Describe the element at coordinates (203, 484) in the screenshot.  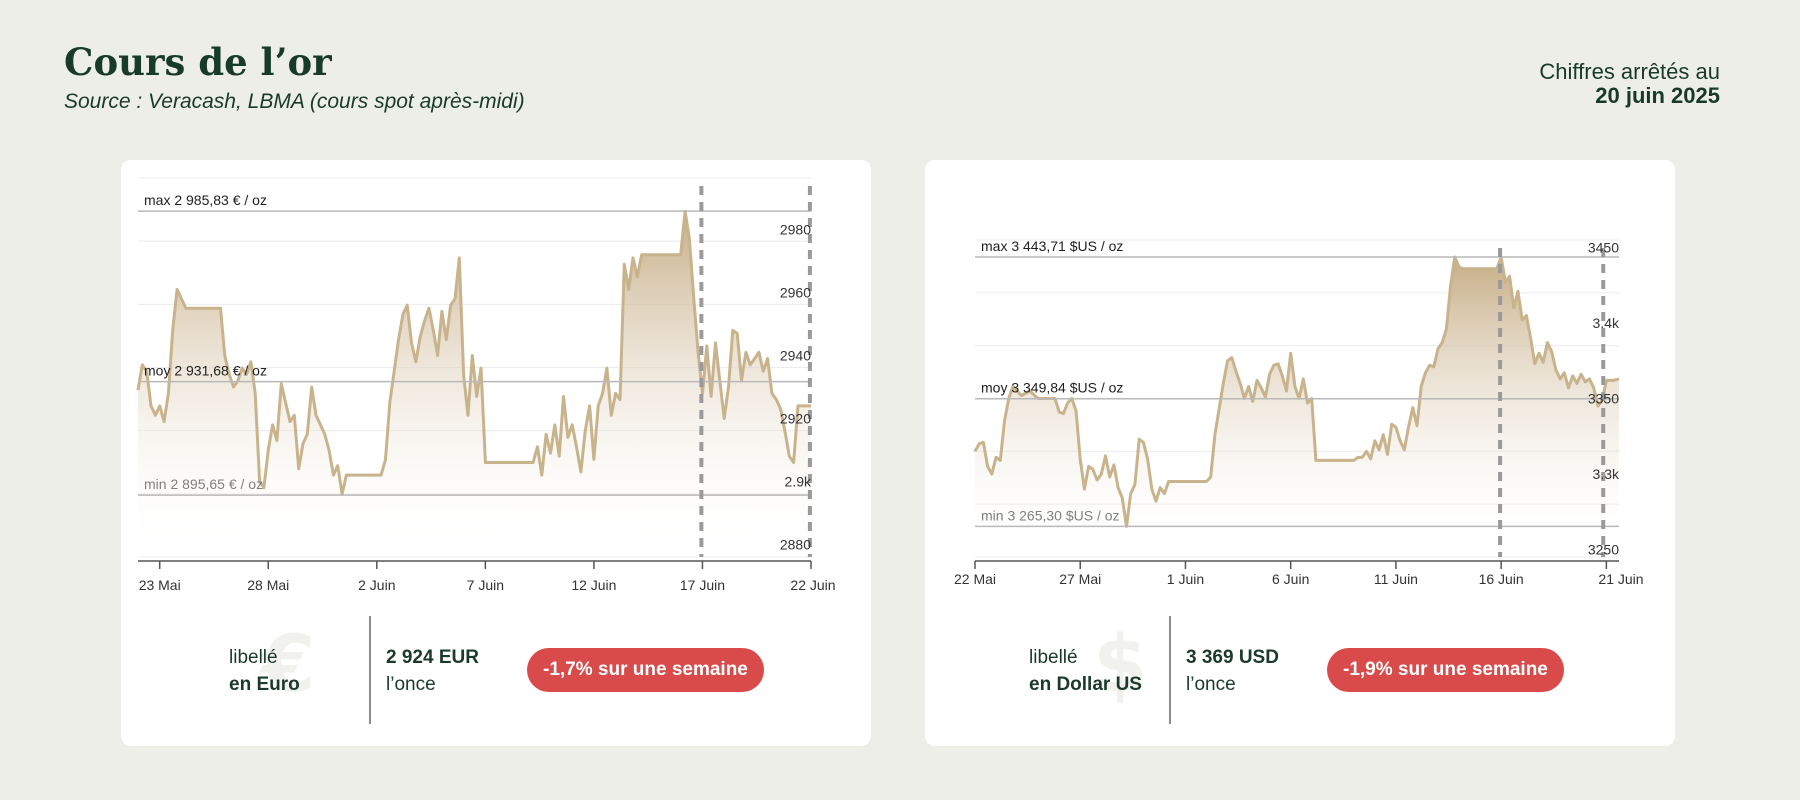
I see `reference-label: min 2 895,65 € / oz` at that location.